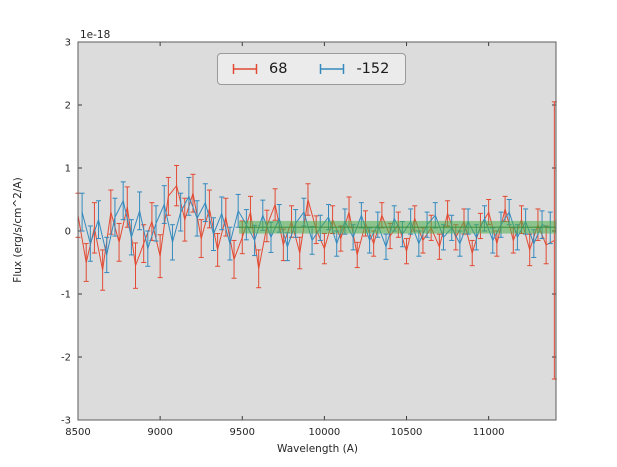  I want to click on x-tick-label: 11000, so click(489, 432).